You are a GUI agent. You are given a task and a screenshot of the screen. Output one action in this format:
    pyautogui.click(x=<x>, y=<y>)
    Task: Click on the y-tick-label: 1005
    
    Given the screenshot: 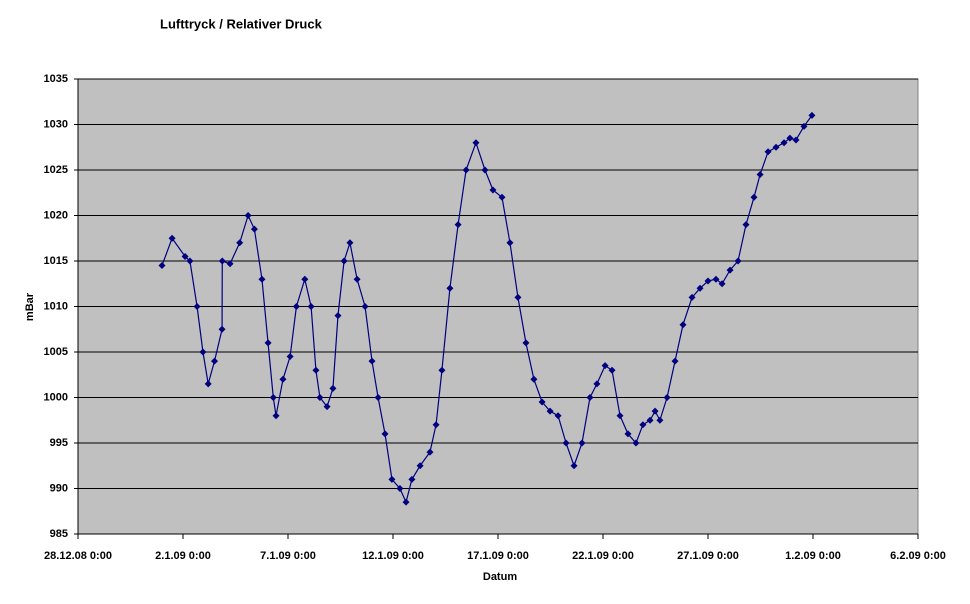 What is the action you would take?
    pyautogui.click(x=56, y=352)
    